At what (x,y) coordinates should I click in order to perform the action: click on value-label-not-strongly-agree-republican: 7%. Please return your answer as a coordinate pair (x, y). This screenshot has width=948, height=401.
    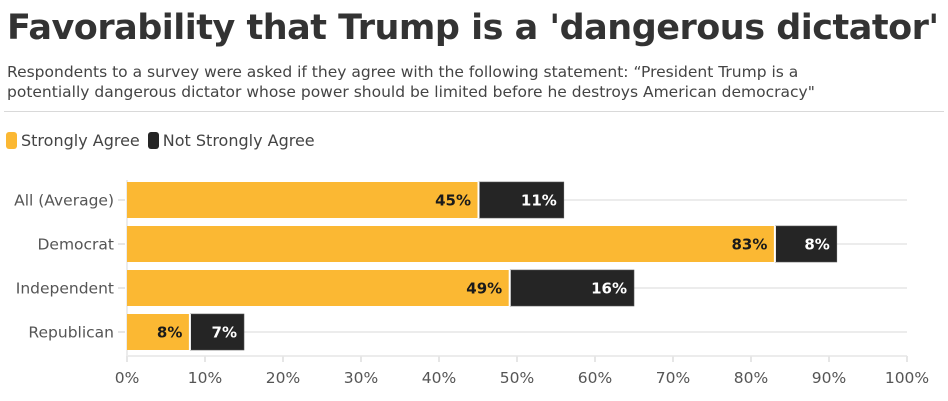
    Looking at the image, I should click on (224, 333).